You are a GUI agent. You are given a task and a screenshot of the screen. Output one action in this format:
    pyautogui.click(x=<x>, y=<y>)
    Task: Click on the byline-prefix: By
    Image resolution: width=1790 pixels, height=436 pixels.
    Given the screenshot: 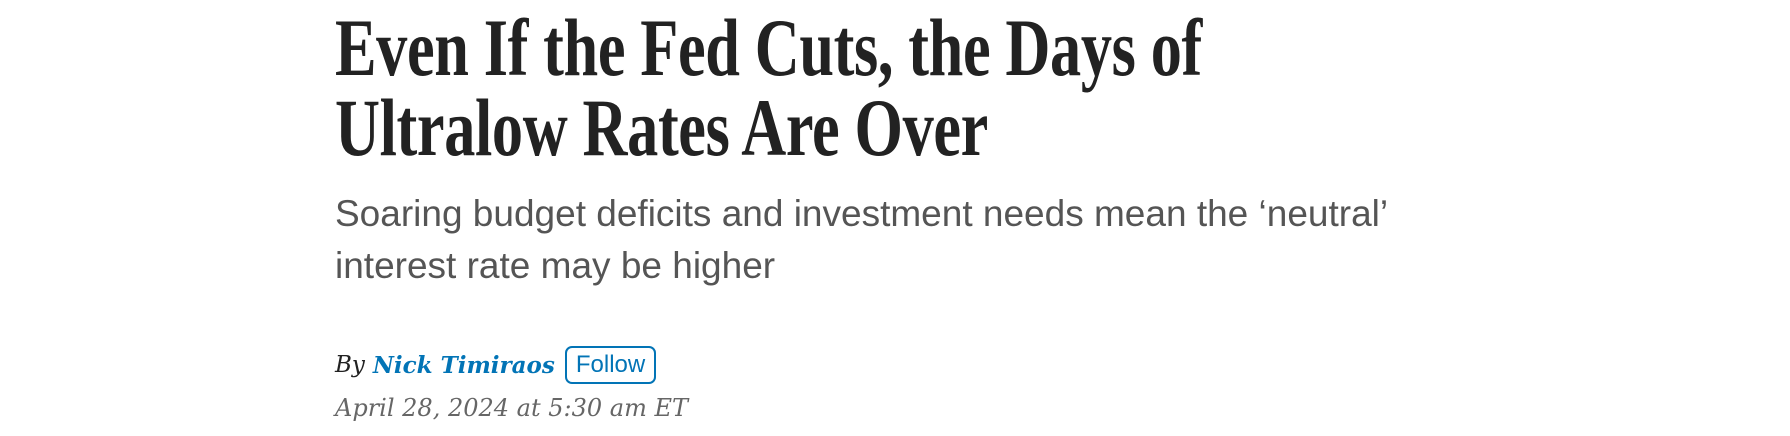 What is the action you would take?
    pyautogui.click(x=350, y=365)
    